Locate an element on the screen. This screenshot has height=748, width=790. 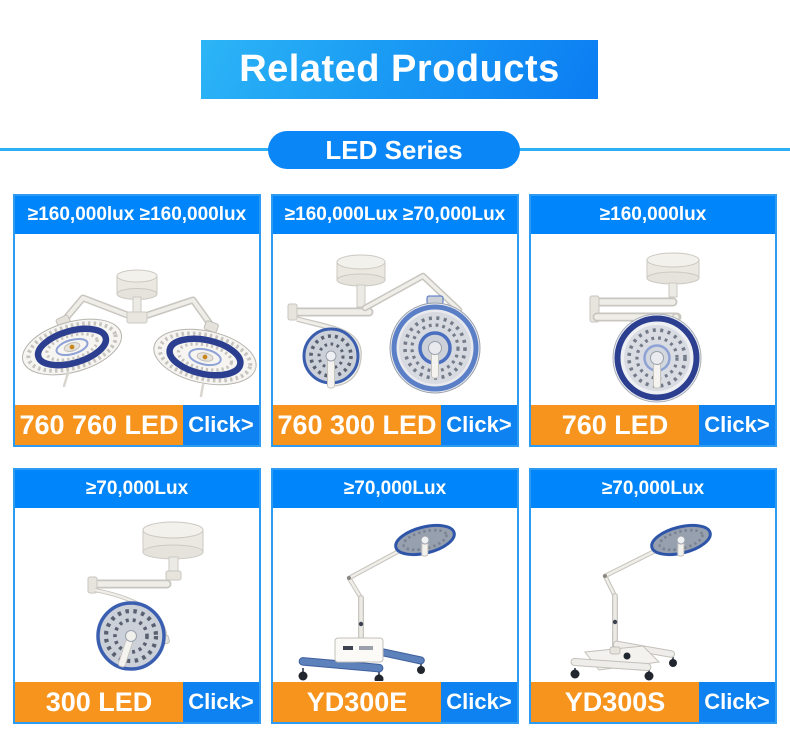
product-card-yd300s: ≥70,000Lux is located at coordinates (653, 596).